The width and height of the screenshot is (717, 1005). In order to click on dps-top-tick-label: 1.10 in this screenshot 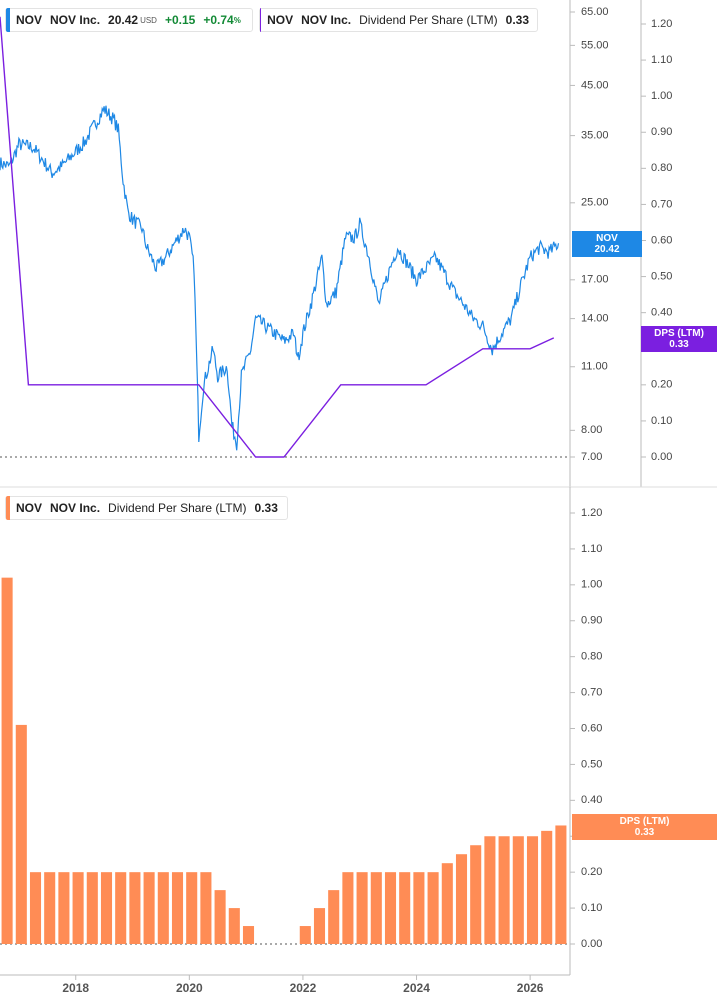, I will do `click(661, 60)`.